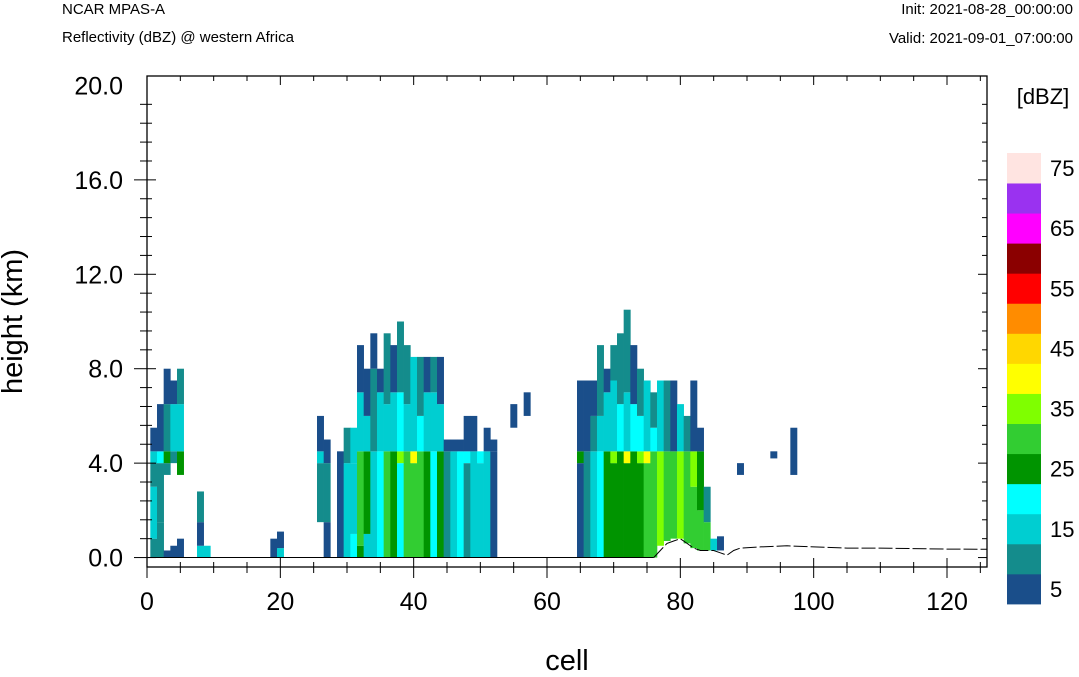 Image resolution: width=1079 pixels, height=677 pixels. Describe the element at coordinates (947, 602) in the screenshot. I see `x-tick-label: 120` at that location.